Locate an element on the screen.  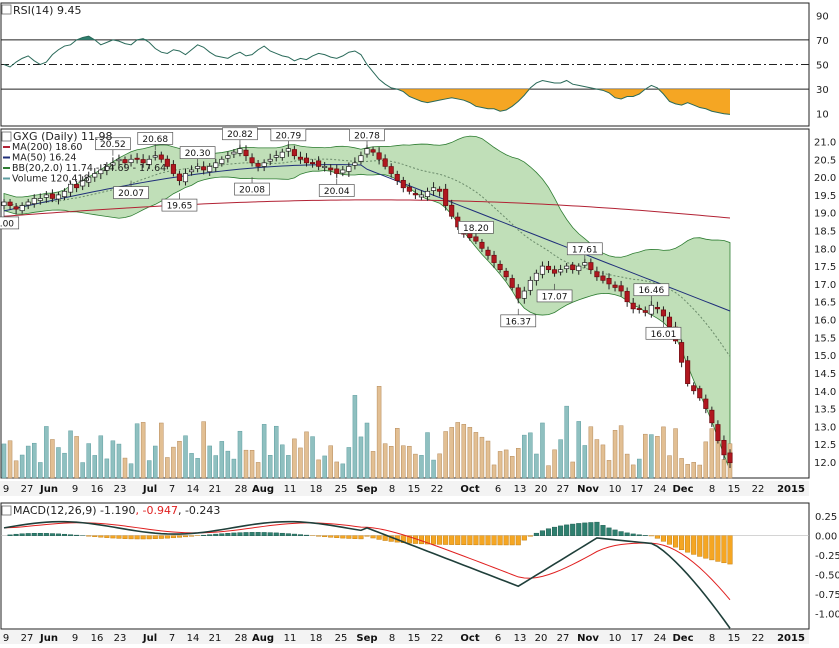
x-axis-top-label: 10 is located at coordinates (615, 489).